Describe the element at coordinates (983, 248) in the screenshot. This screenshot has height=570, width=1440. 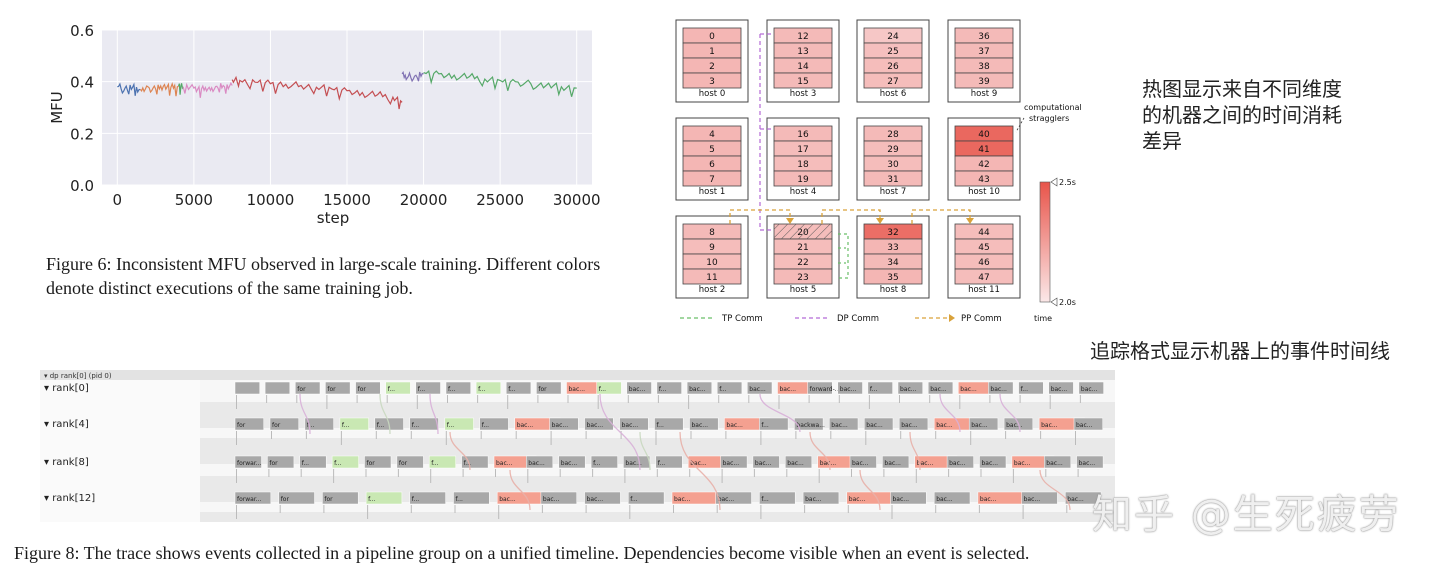
I see `rank-label: 45` at that location.